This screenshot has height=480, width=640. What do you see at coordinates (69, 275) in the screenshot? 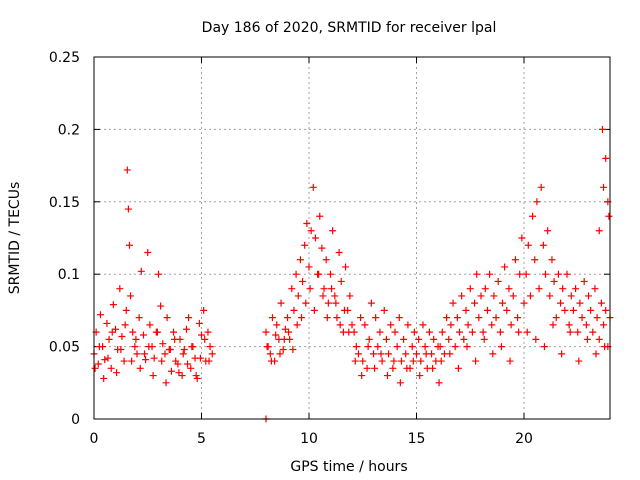
I see `y-tick-label: 0.1` at bounding box center [69, 275].